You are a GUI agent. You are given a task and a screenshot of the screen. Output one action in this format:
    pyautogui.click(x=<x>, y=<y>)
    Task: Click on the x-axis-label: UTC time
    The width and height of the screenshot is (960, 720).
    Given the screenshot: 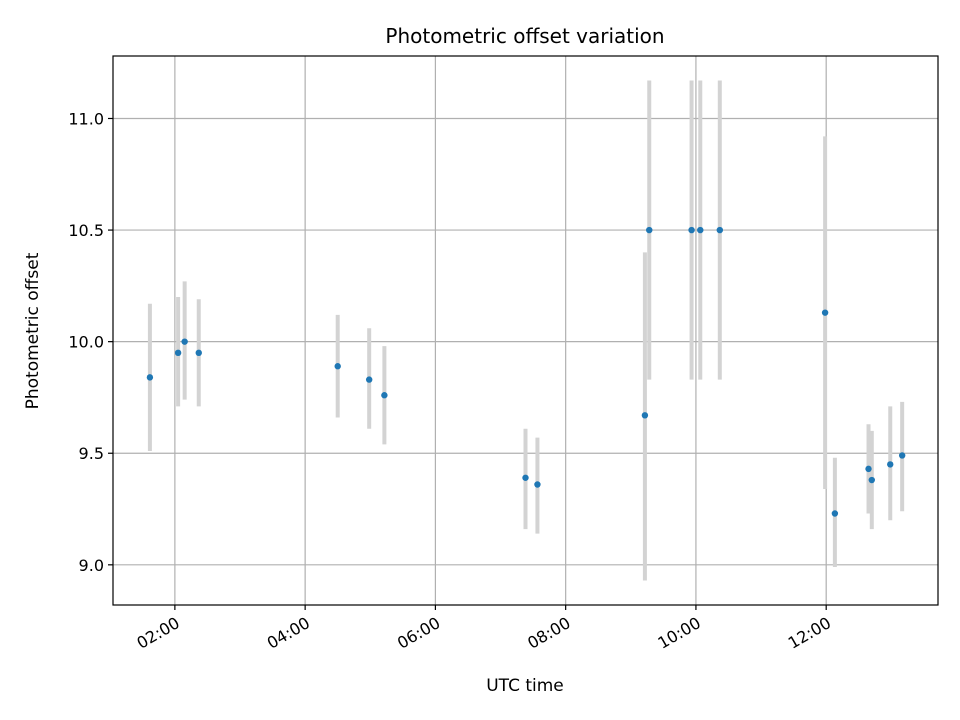 What is the action you would take?
    pyautogui.click(x=525, y=686)
    